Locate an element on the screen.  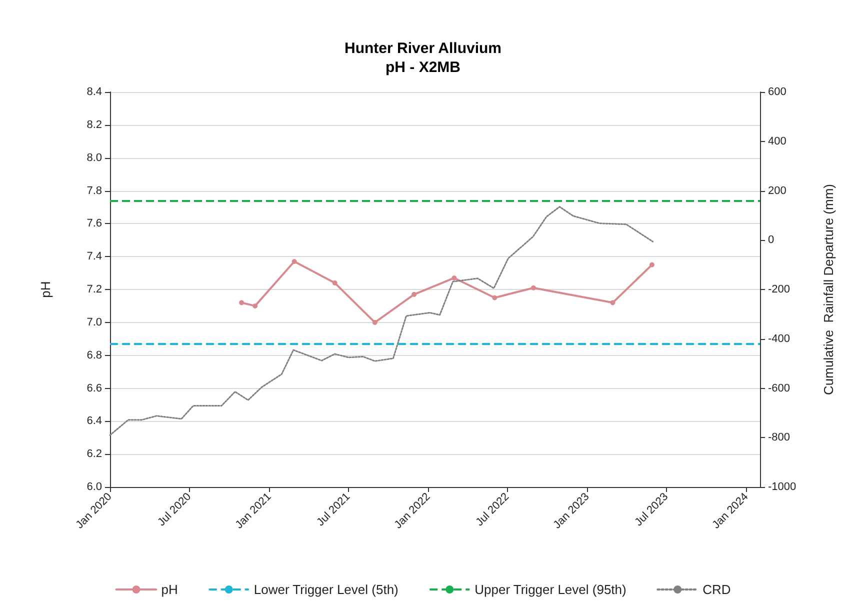
y-tick-label: 7.0 is located at coordinates (94, 322).